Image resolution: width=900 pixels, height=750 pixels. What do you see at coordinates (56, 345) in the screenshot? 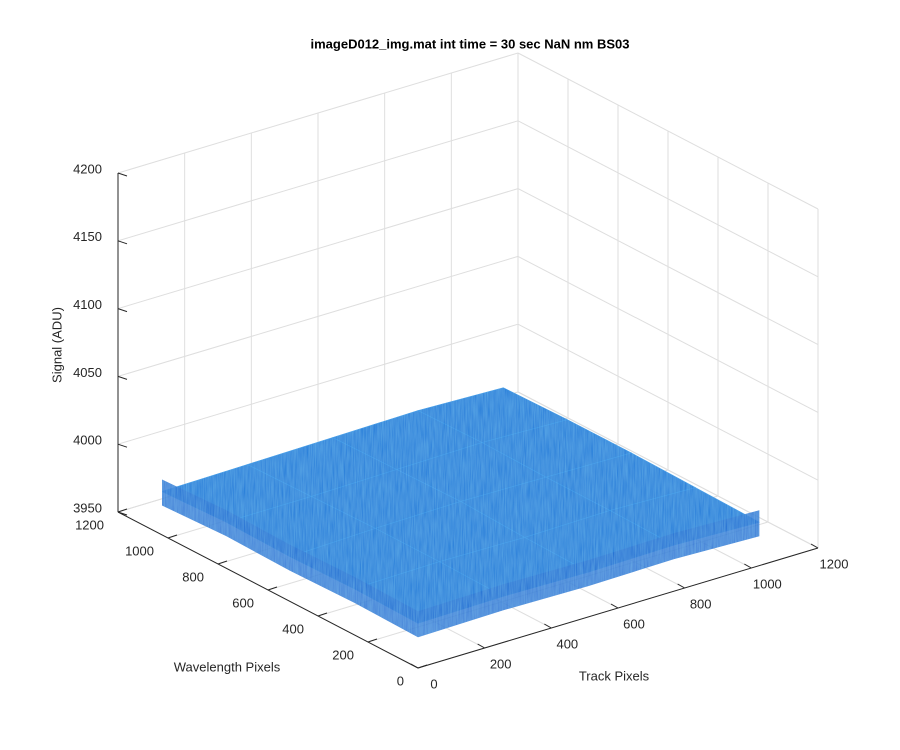
I see `z-axis-label: Signal (ADU)` at bounding box center [56, 345].